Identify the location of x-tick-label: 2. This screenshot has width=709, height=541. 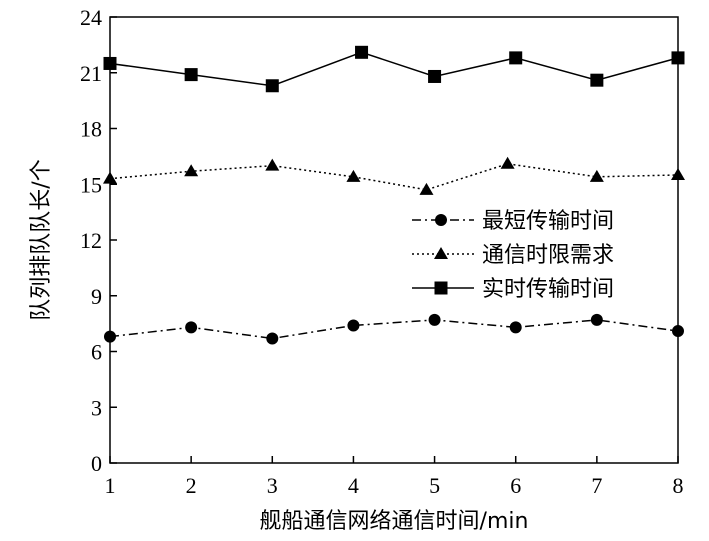
(191, 485).